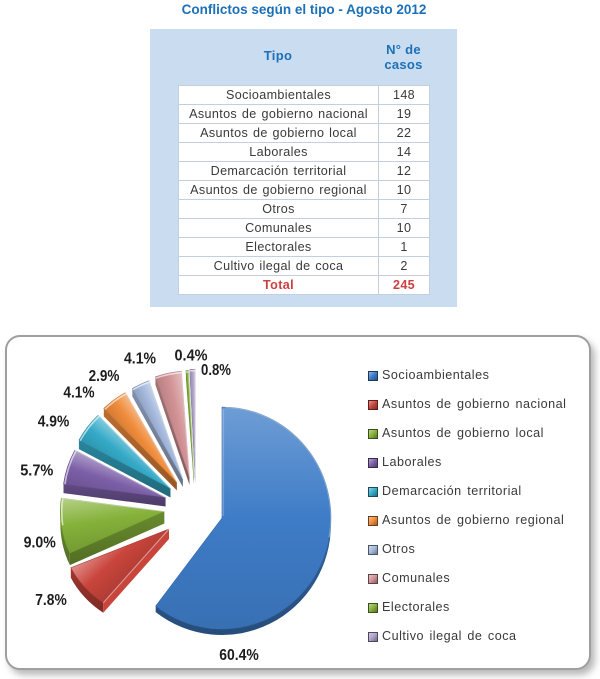 The width and height of the screenshot is (600, 679). What do you see at coordinates (104, 376) in the screenshot?
I see `svg-text: 2.9%` at bounding box center [104, 376].